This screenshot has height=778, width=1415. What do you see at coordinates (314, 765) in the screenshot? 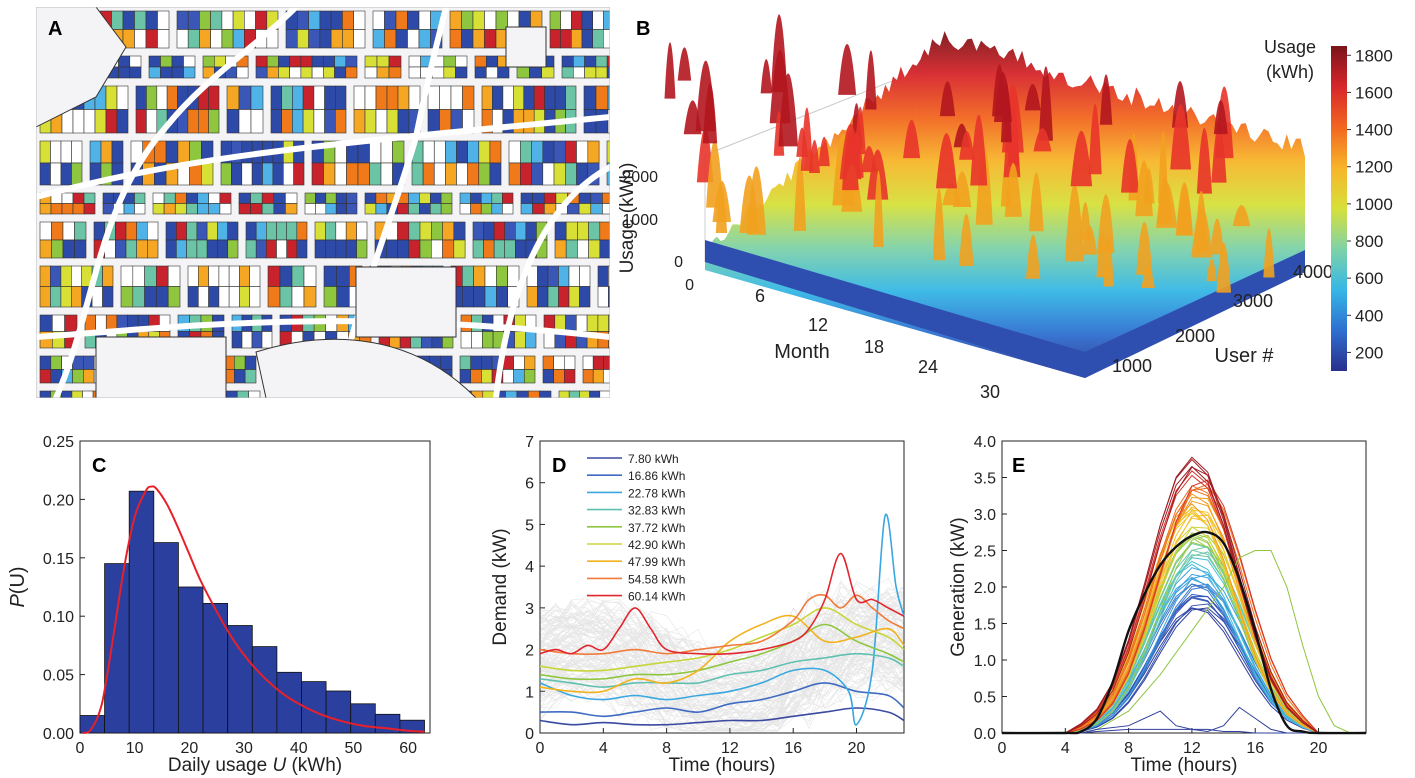
I see `x-axis-label-unit: (kWh)` at bounding box center [314, 765].